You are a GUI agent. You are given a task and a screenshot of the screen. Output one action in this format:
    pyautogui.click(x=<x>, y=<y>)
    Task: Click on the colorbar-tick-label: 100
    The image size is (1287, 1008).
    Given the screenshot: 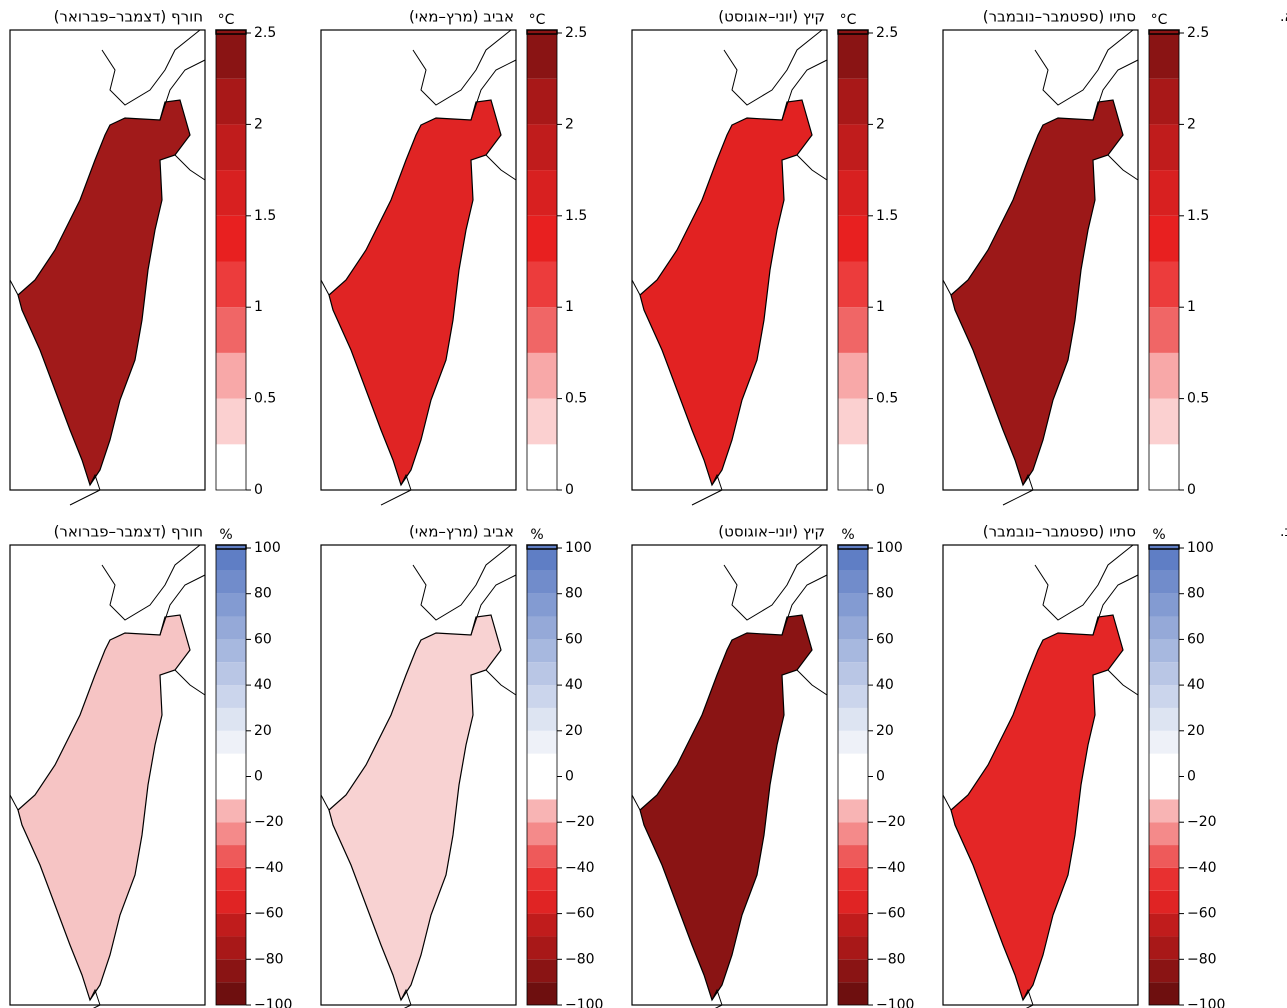 What is the action you would take?
    pyautogui.click(x=1200, y=548)
    